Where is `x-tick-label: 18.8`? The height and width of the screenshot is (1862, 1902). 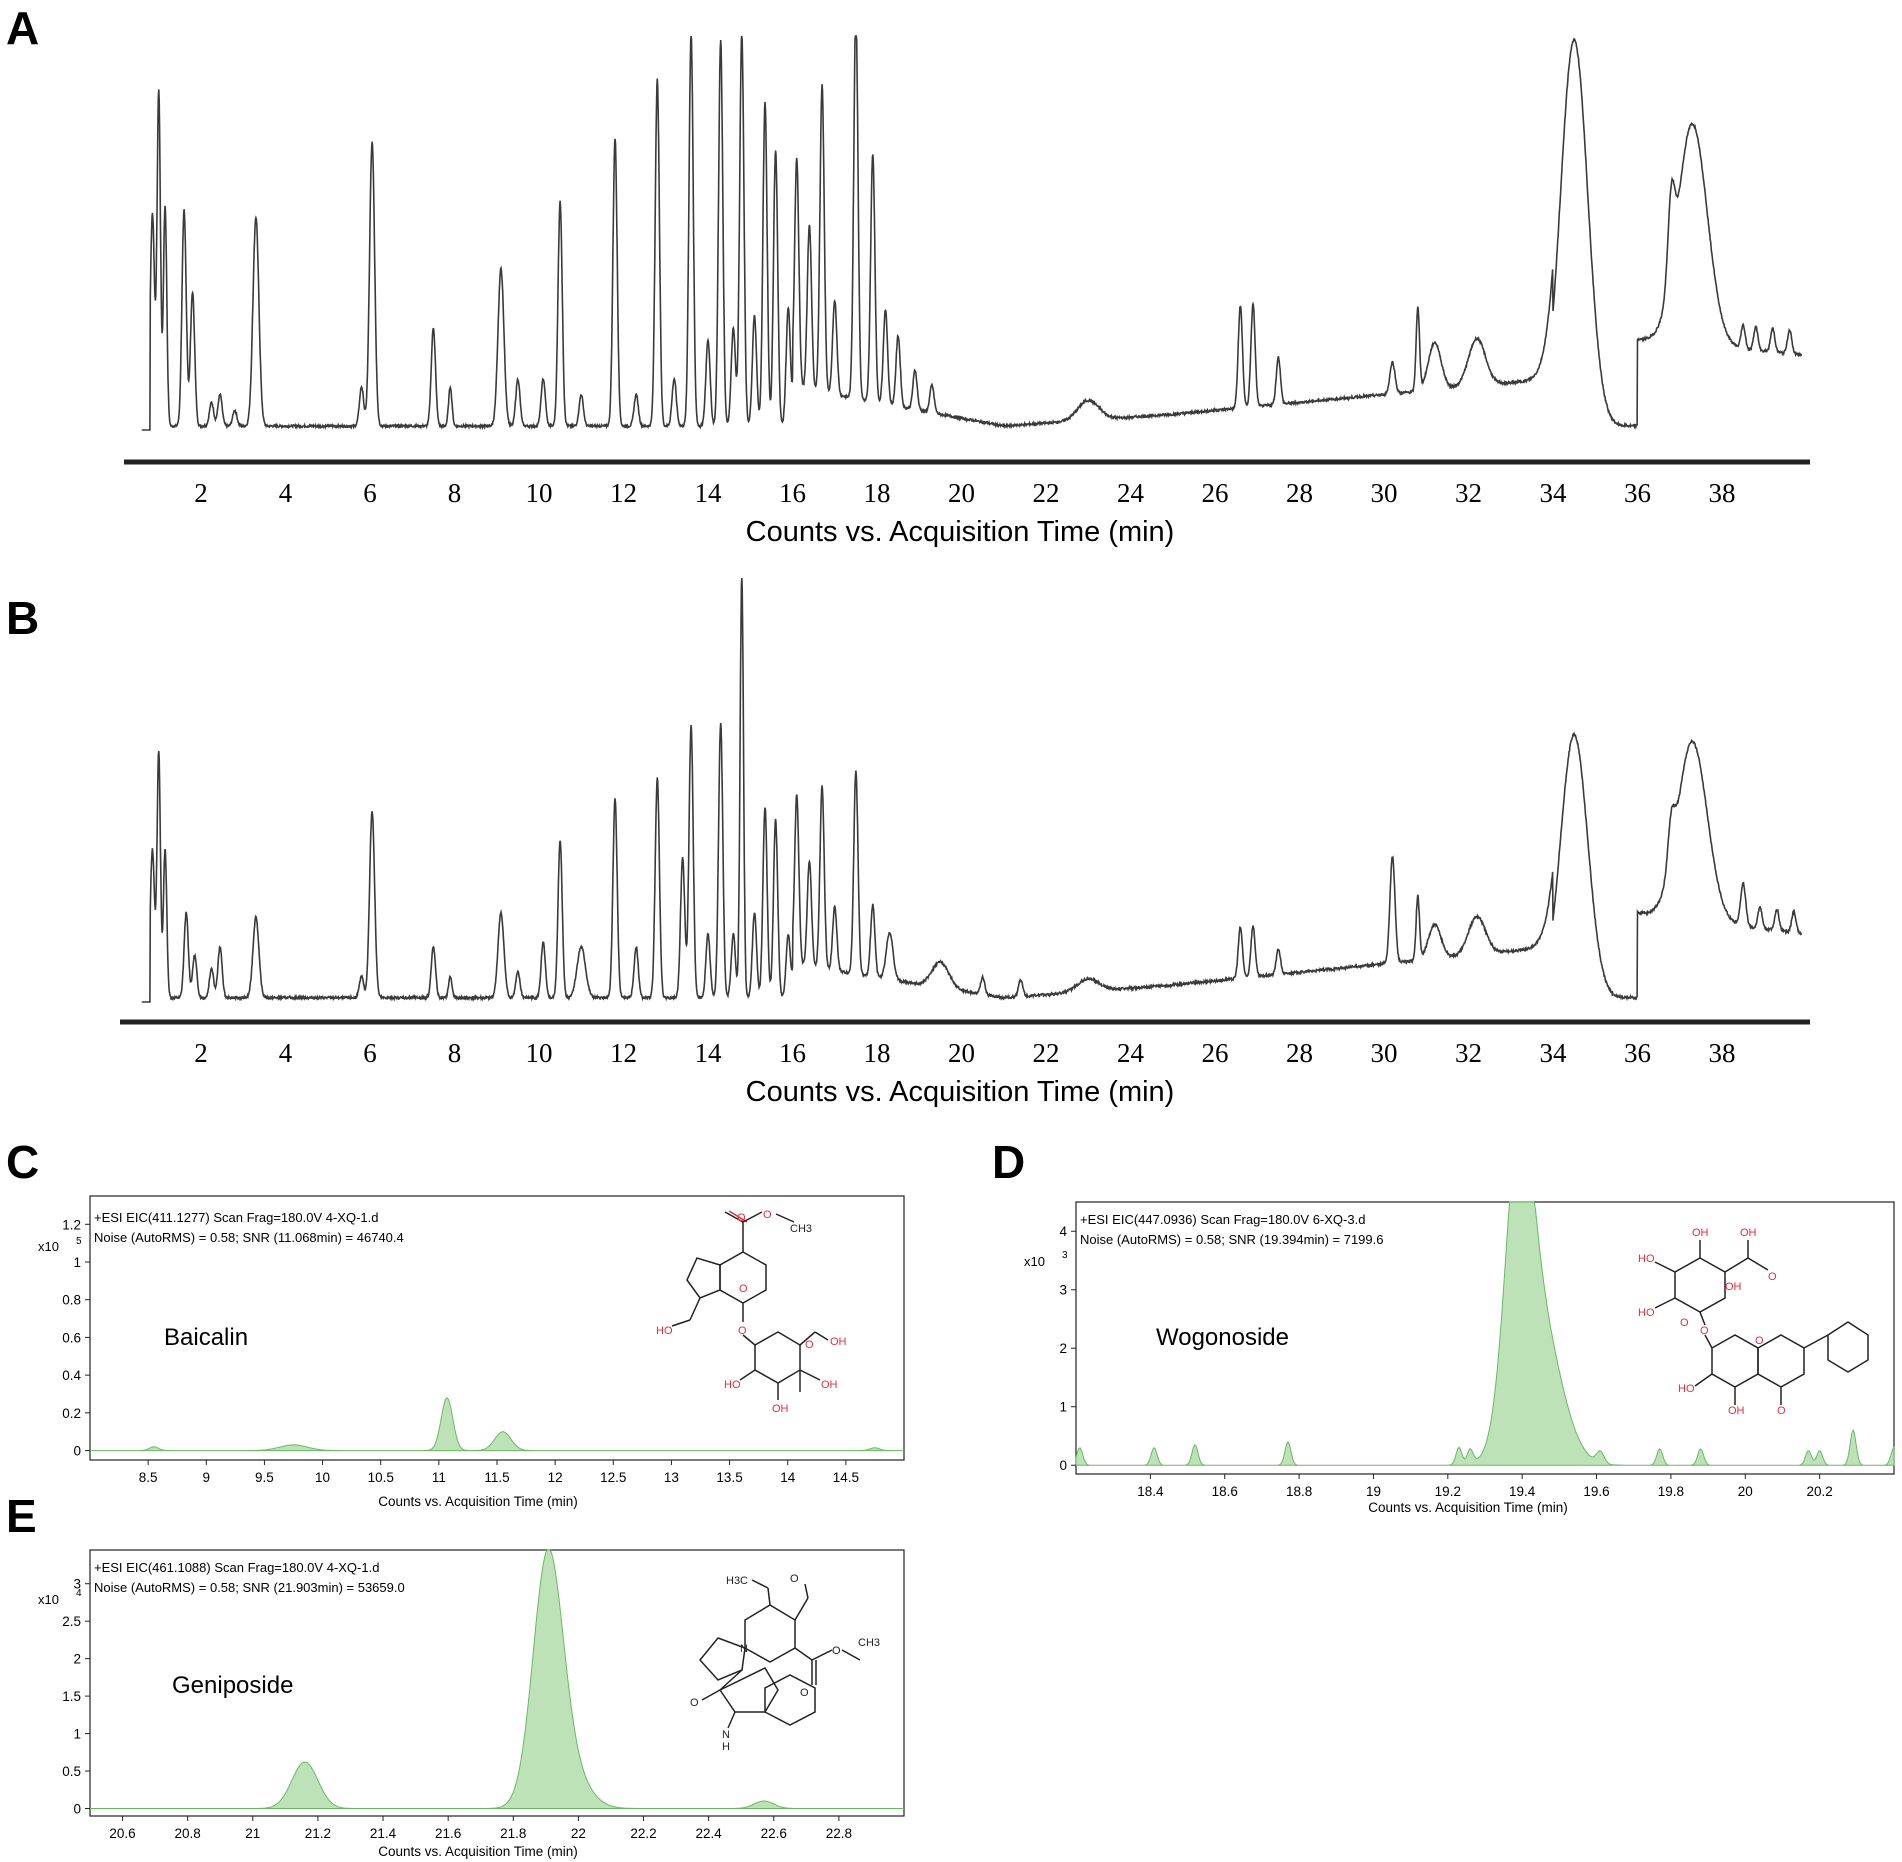 x-tick-label: 18.8 is located at coordinates (1299, 1491).